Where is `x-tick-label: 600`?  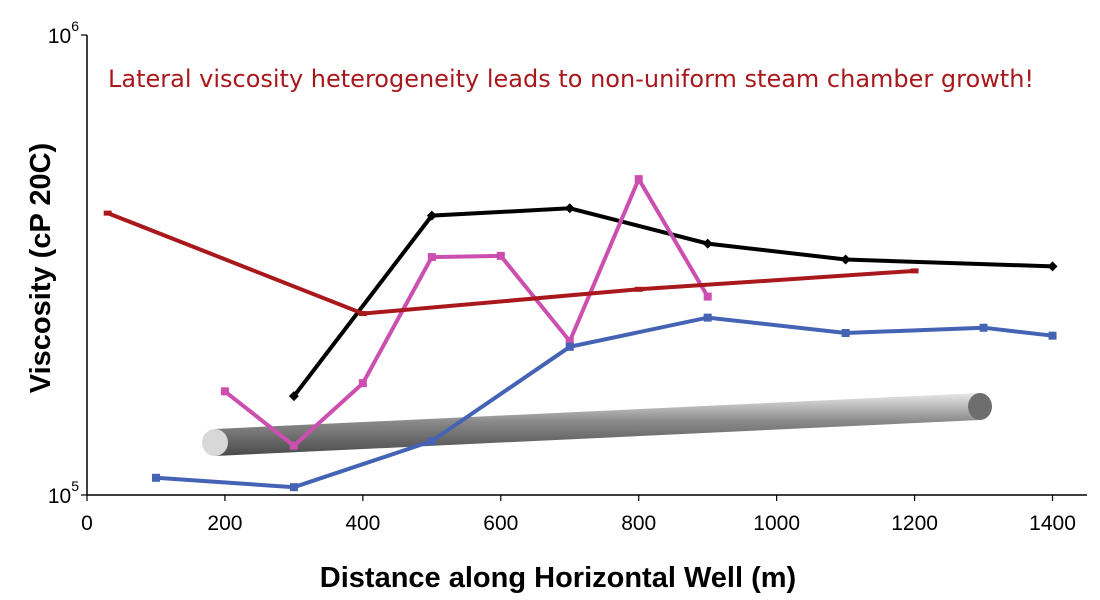
x-tick-label: 600 is located at coordinates (500, 523).